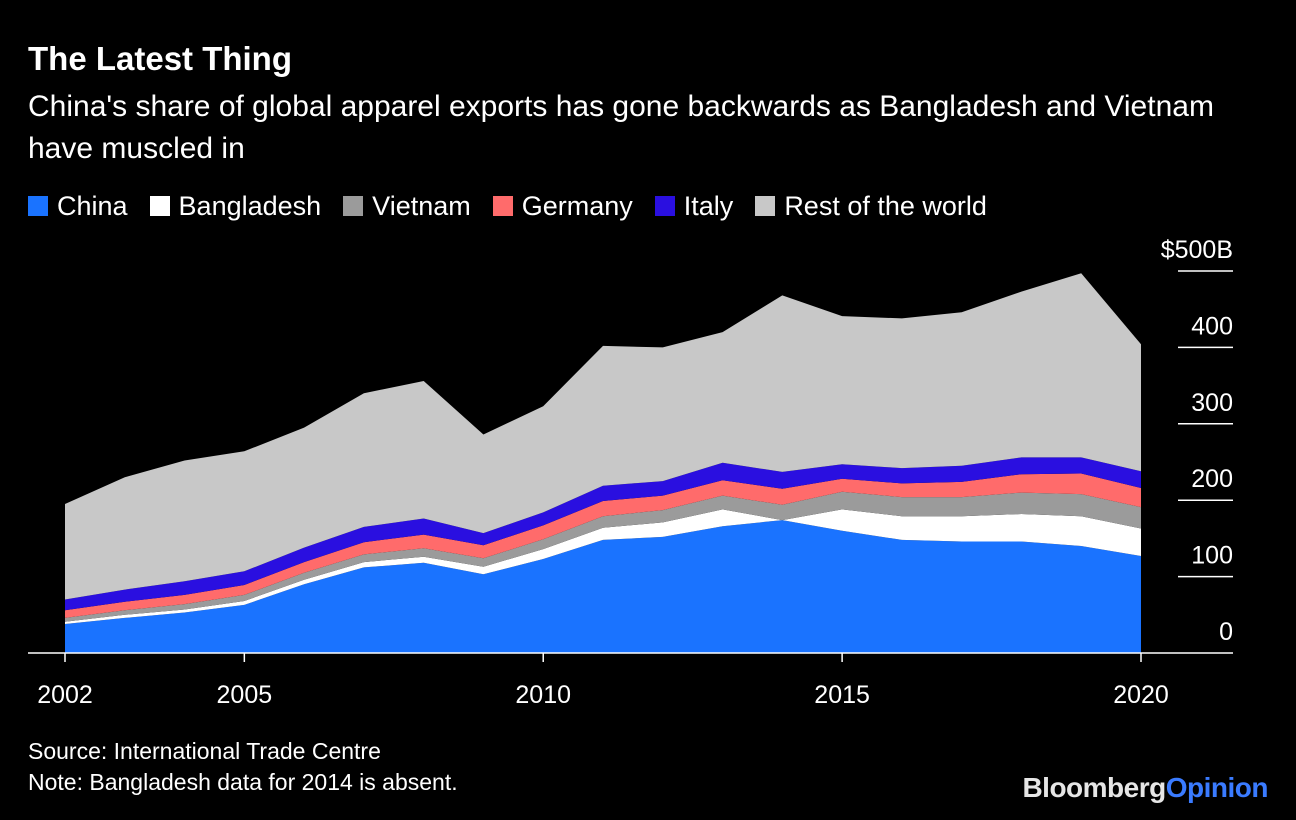 The width and height of the screenshot is (1296, 820). Describe the element at coordinates (577, 205) in the screenshot. I see `legend-label-germany: Germany` at that location.